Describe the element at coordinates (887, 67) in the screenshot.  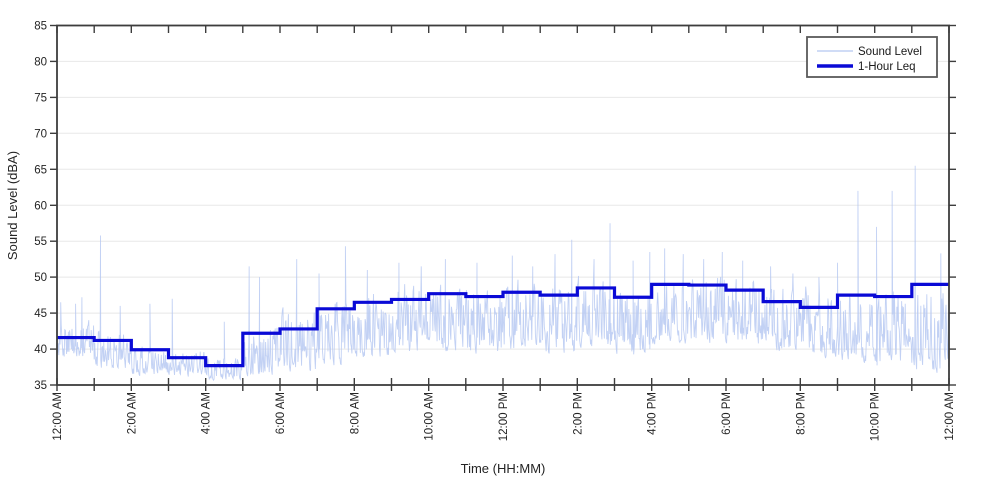
I see `legend-label-leq: 1-Hour Leq` at that location.